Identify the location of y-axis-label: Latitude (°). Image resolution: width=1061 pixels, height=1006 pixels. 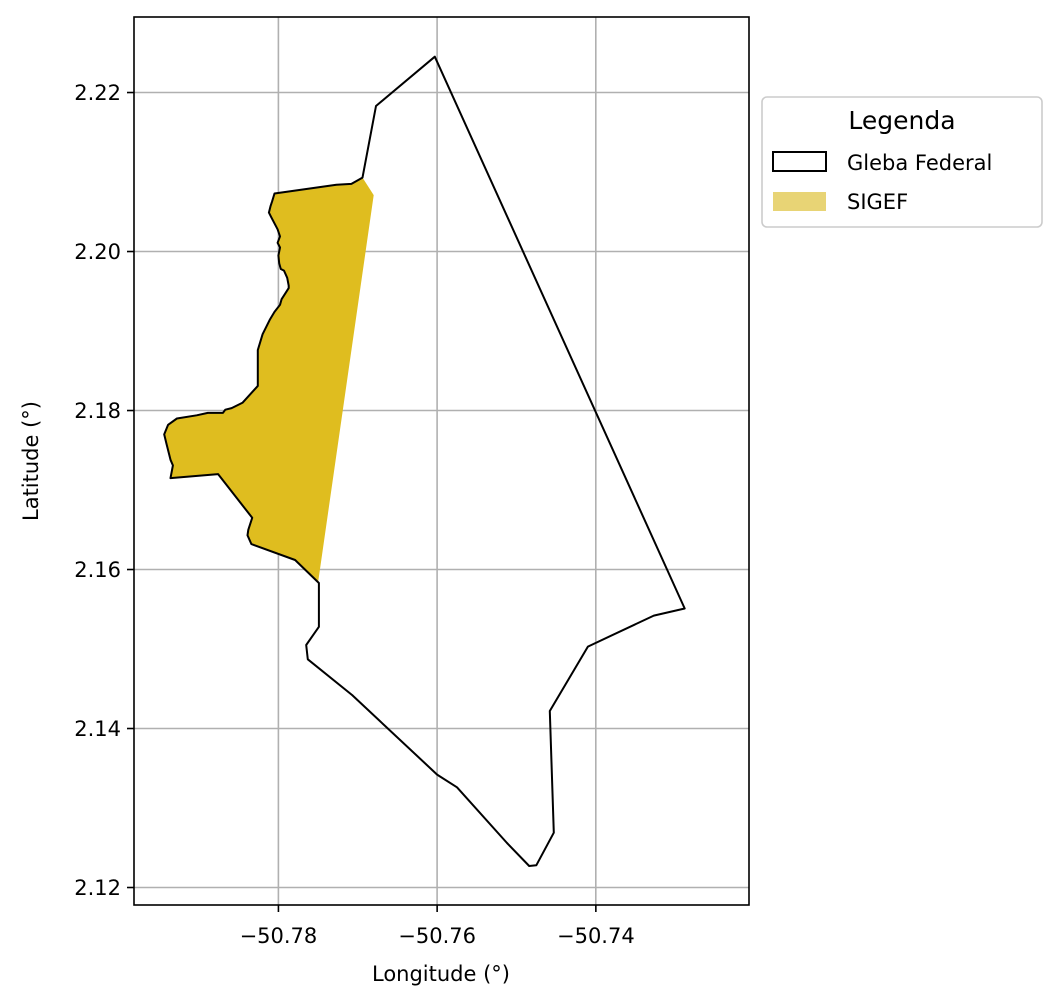
(31, 461).